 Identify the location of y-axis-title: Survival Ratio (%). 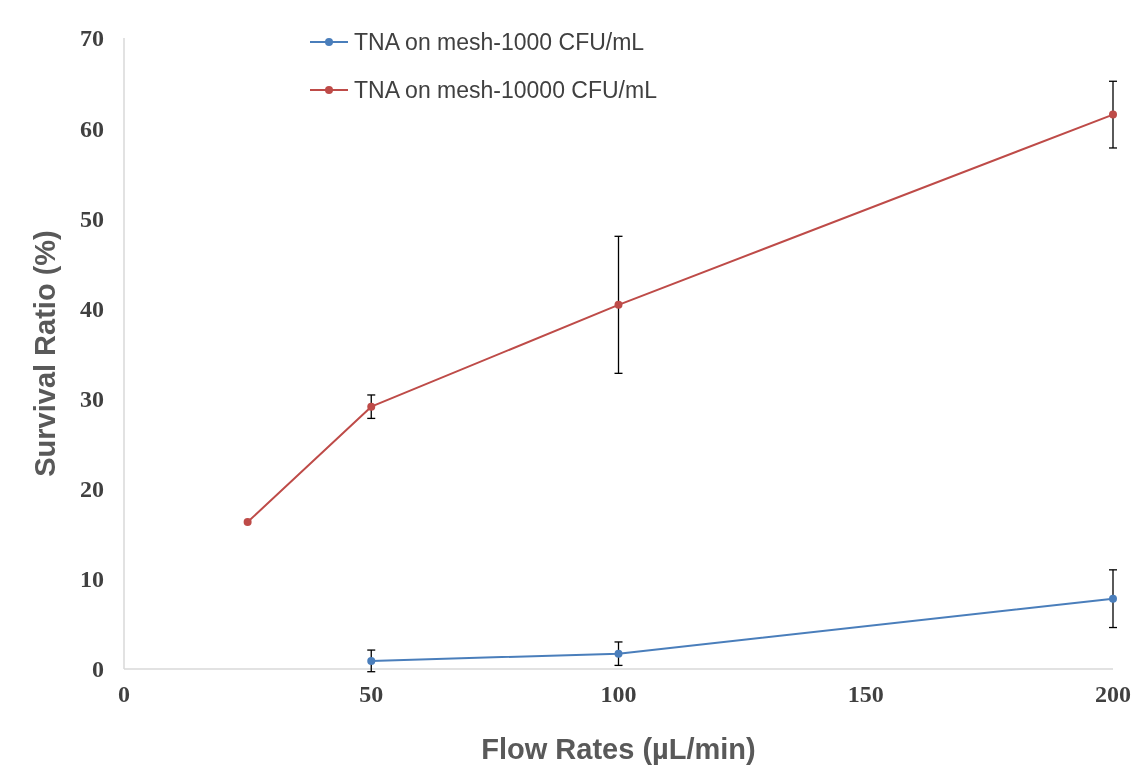
(45, 353).